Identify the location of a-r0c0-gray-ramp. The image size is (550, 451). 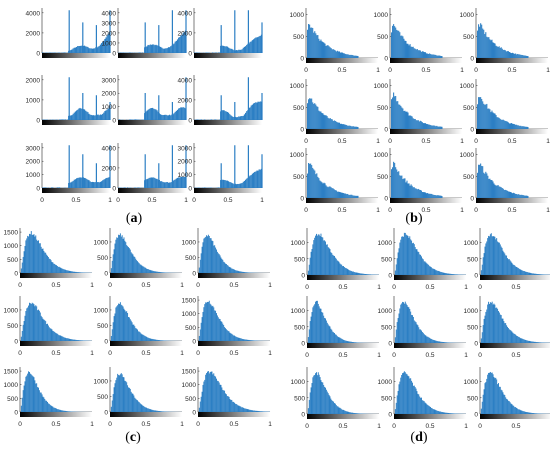
(76, 55).